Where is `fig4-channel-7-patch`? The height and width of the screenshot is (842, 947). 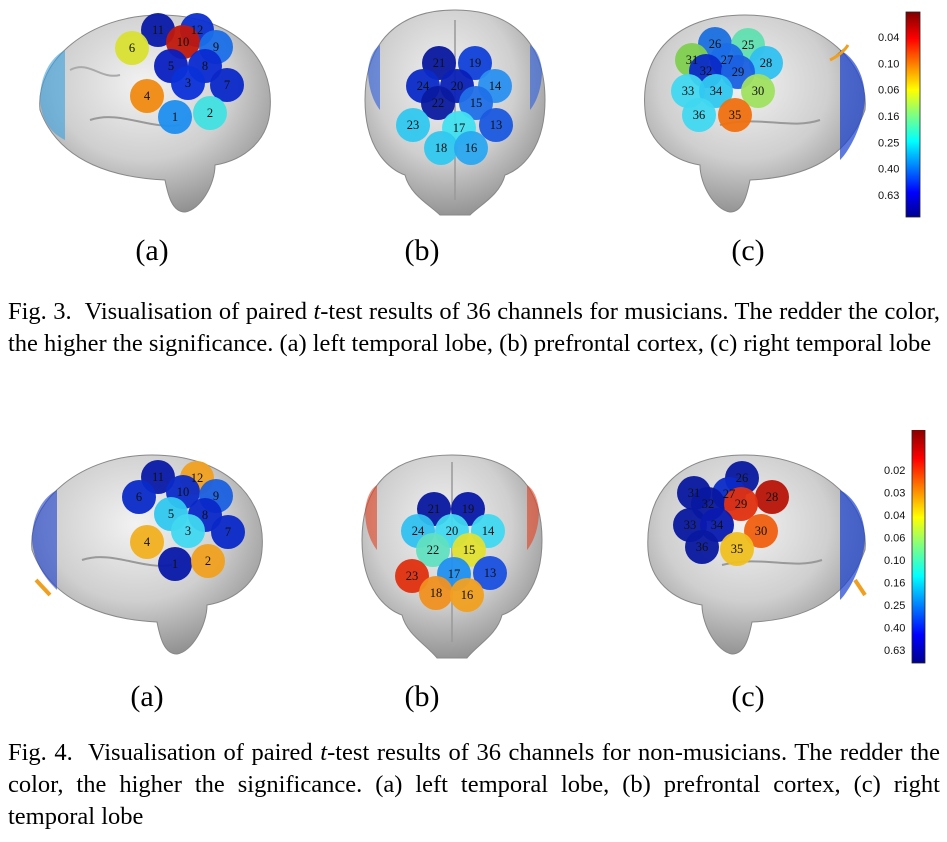
fig4-channel-7-patch is located at coordinates (228, 532).